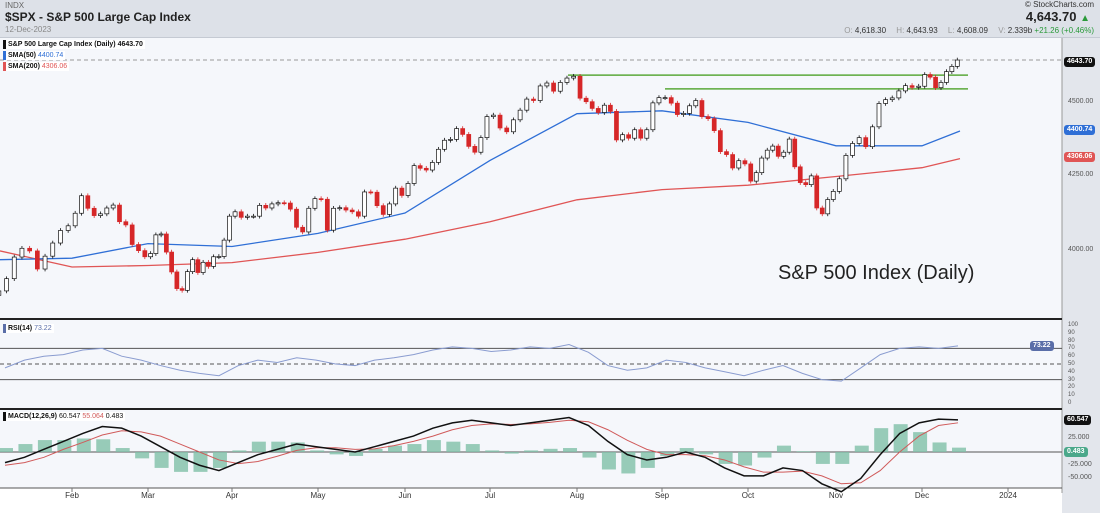 Image resolution: width=1100 pixels, height=513 pixels. I want to click on rsi-line, so click(481, 362).